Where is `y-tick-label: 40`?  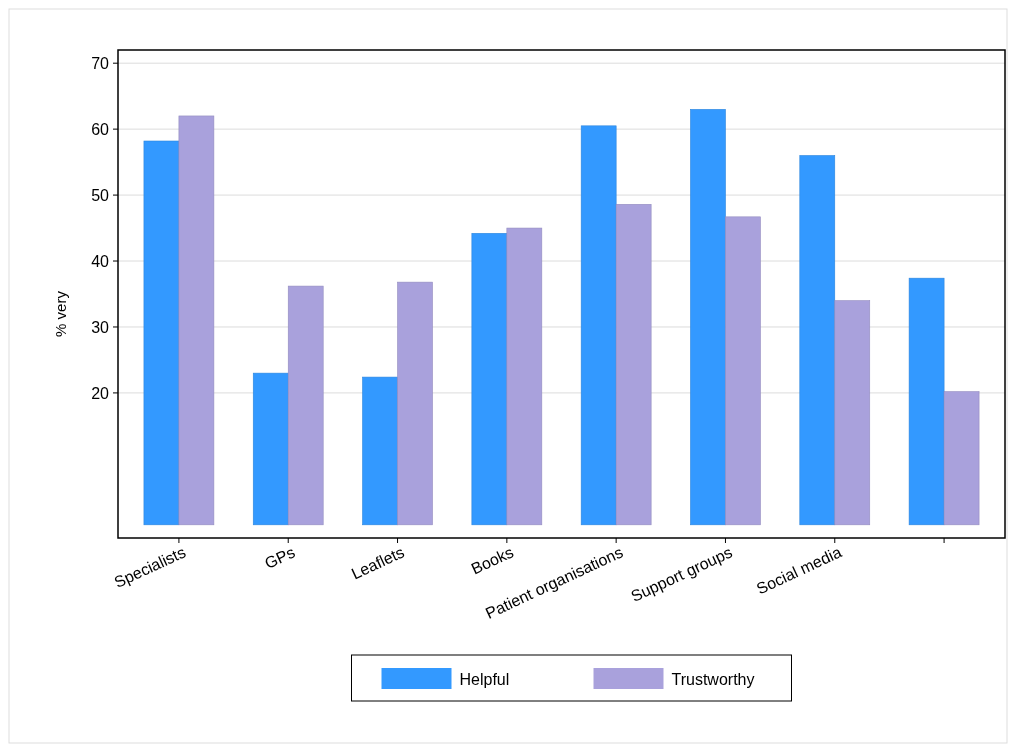 y-tick-label: 40 is located at coordinates (100, 261).